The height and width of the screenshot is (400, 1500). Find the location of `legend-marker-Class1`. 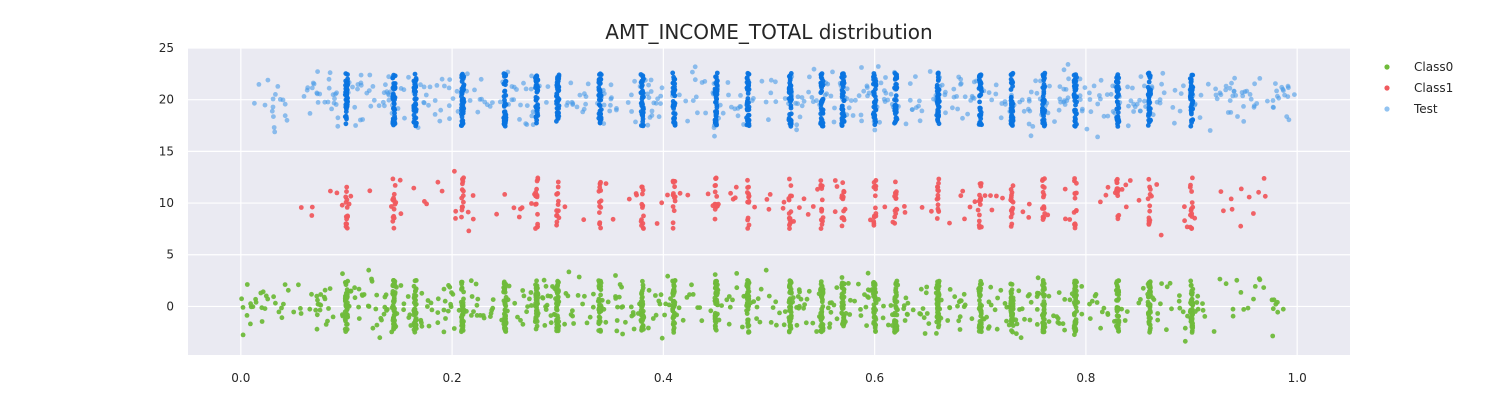

legend-marker-Class1 is located at coordinates (1387, 88).